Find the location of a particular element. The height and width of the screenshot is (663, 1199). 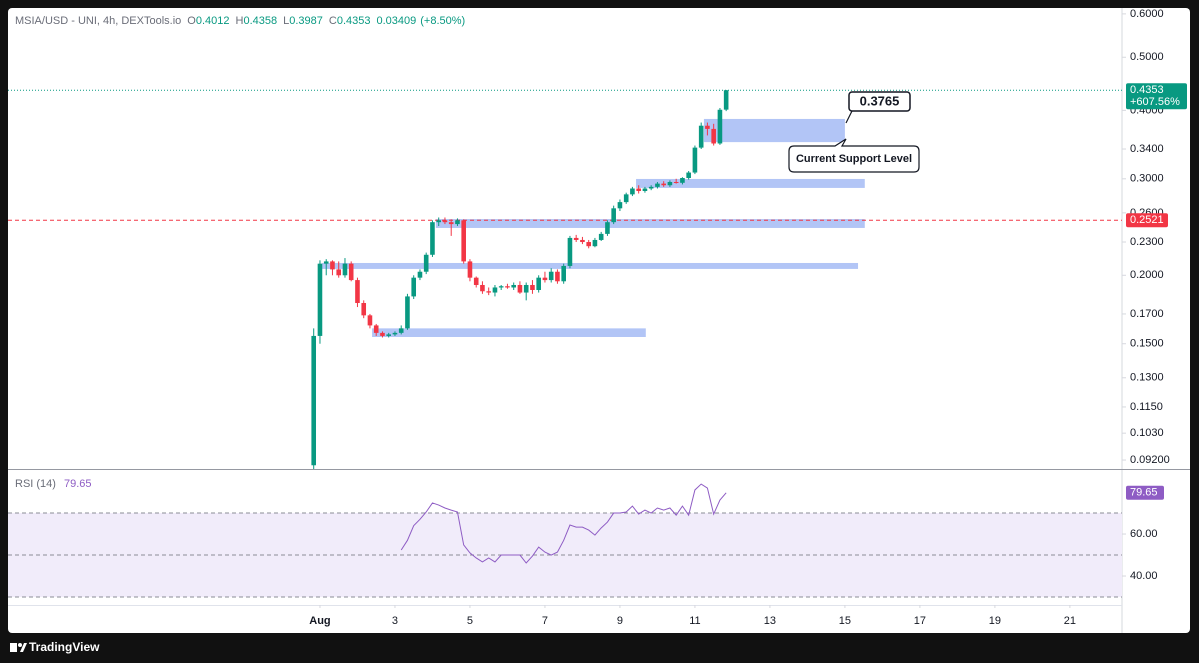

x-tick-label: 15 is located at coordinates (845, 621).